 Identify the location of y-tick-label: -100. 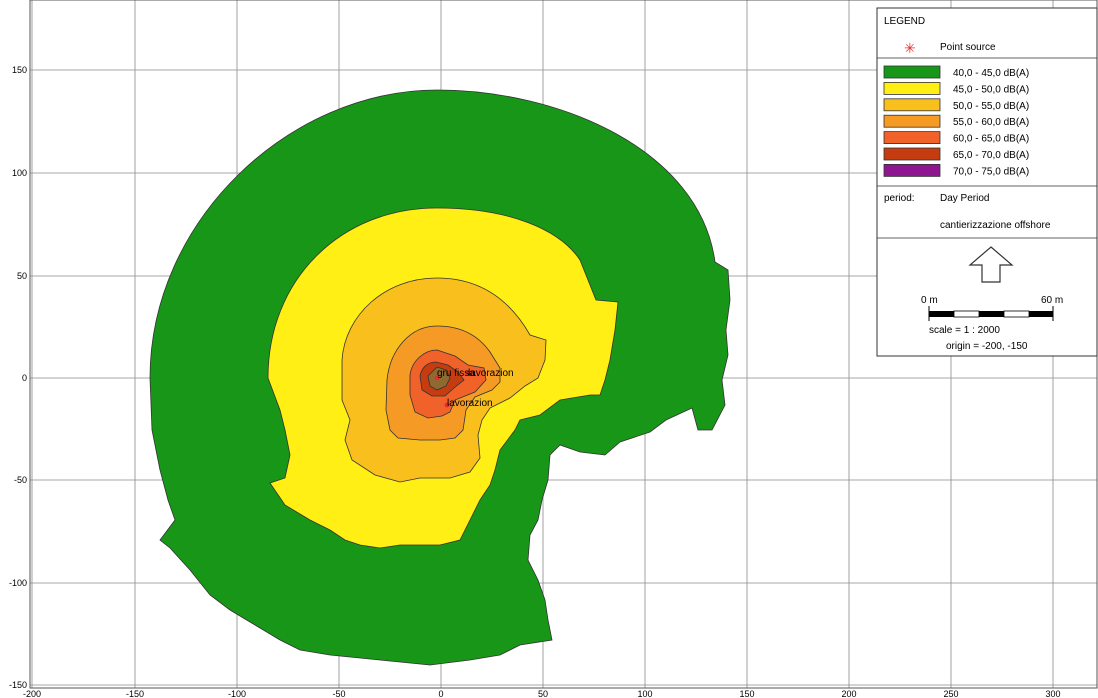
(18, 583).